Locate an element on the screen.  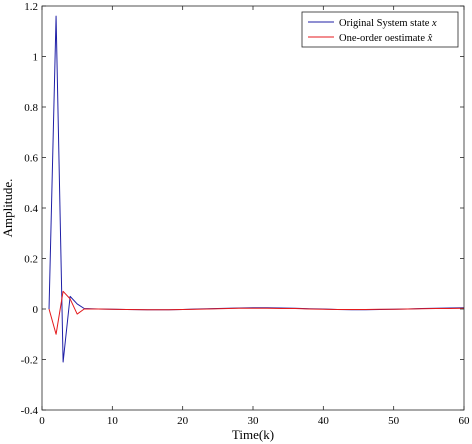
x-tick-label: 50 is located at coordinates (394, 421).